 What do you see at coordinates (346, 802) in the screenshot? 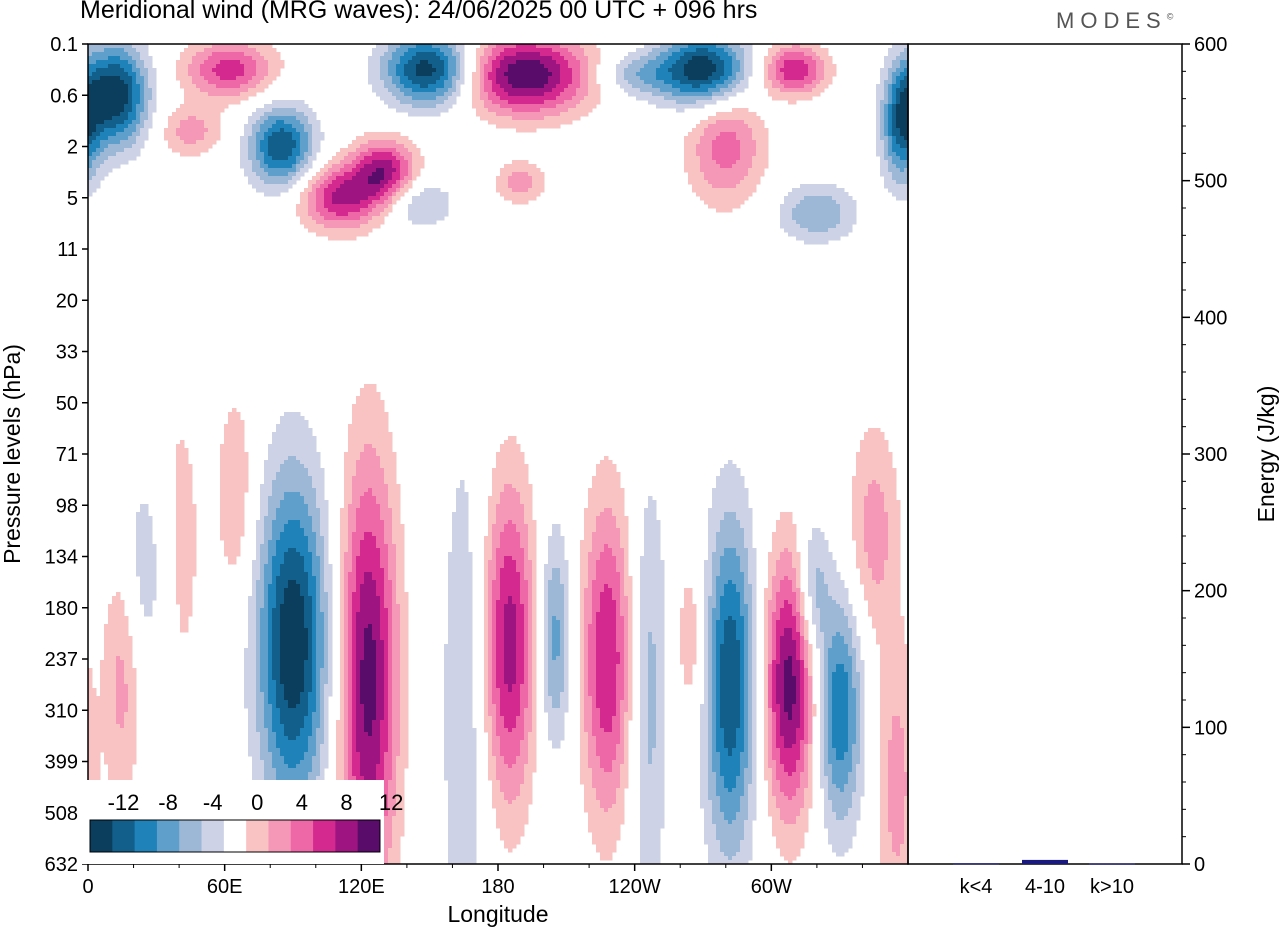
I see `colorbar-label: 8` at bounding box center [346, 802].